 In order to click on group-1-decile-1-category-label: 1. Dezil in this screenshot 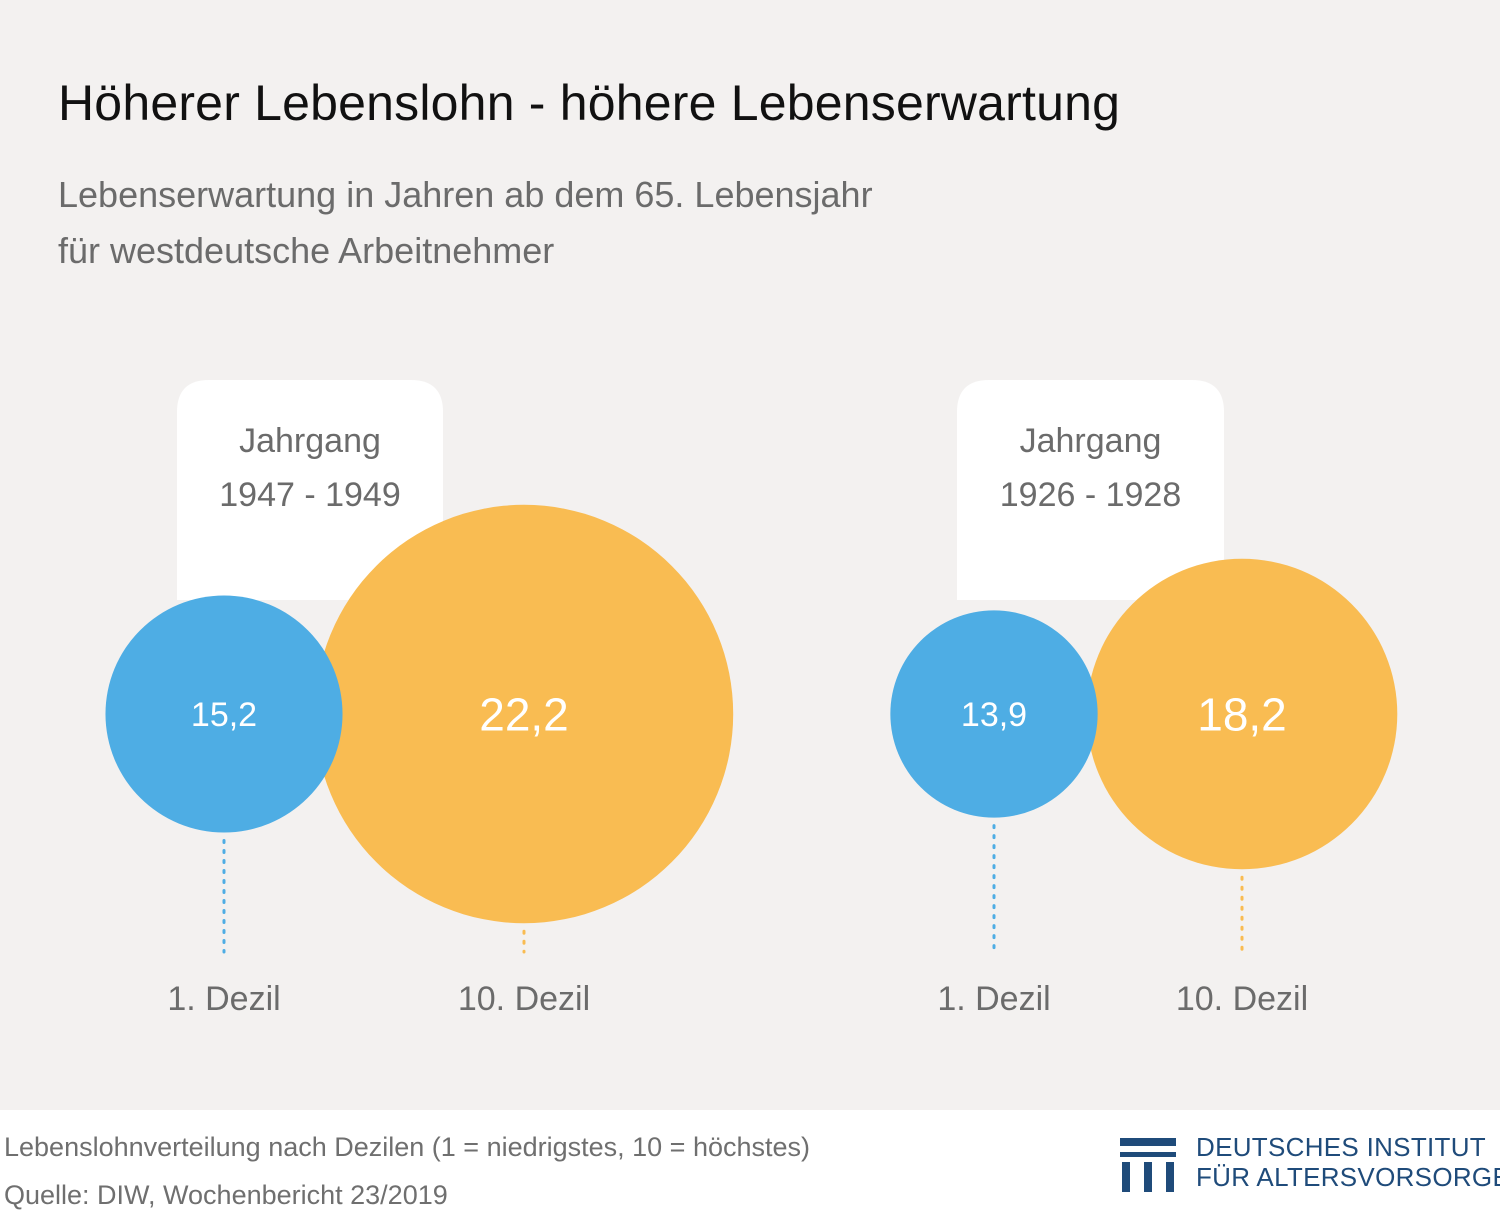, I will do `click(223, 999)`.